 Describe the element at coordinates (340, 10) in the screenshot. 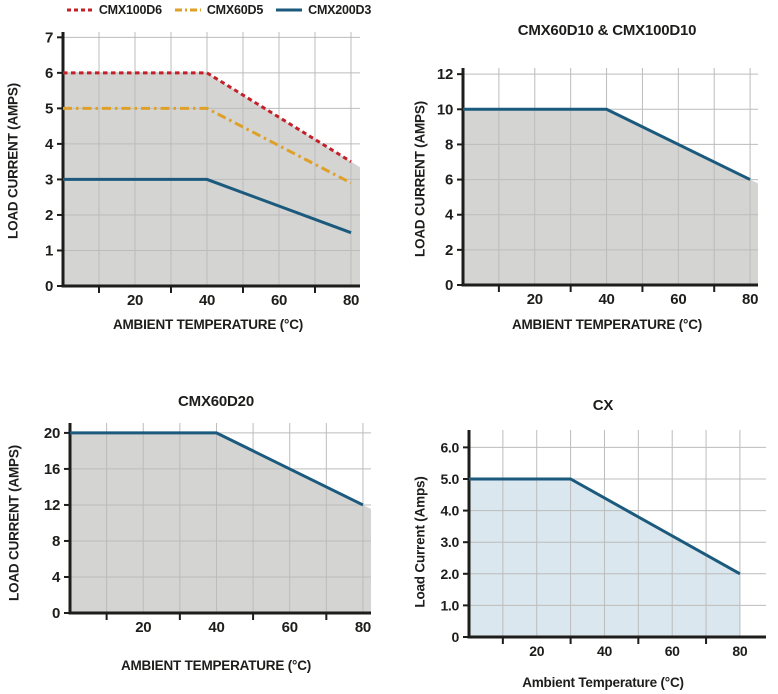

I see `legend-label: CMX200D3` at that location.